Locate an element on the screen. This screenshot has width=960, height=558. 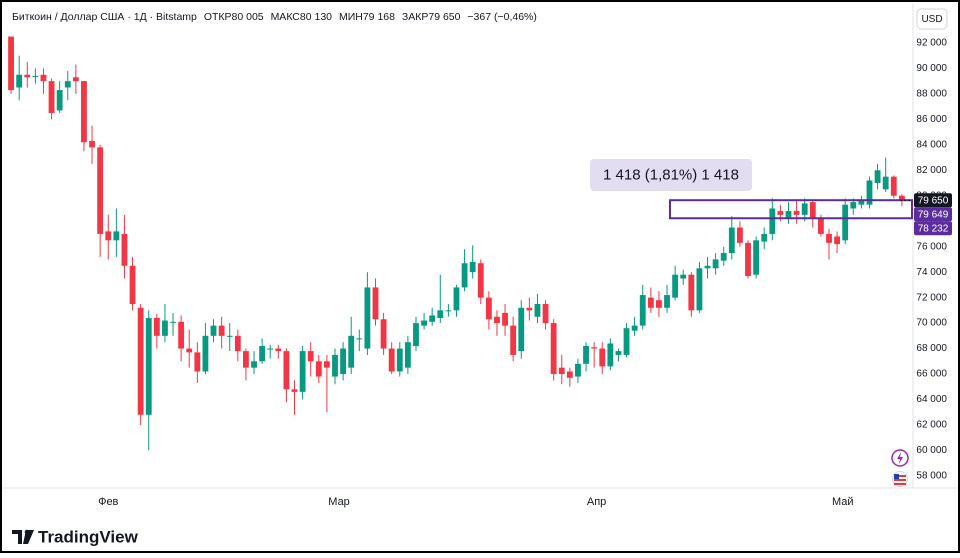
last-price-text: 79 650 is located at coordinates (933, 200).